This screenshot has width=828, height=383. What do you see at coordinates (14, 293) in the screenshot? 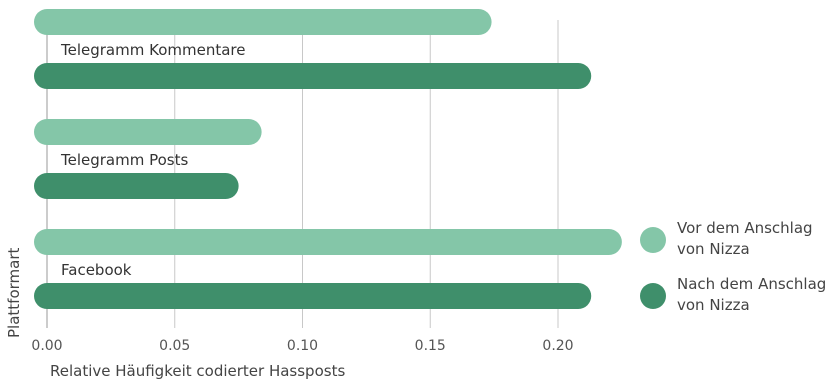
I see `y-axis-title: Plattformart` at bounding box center [14, 293].